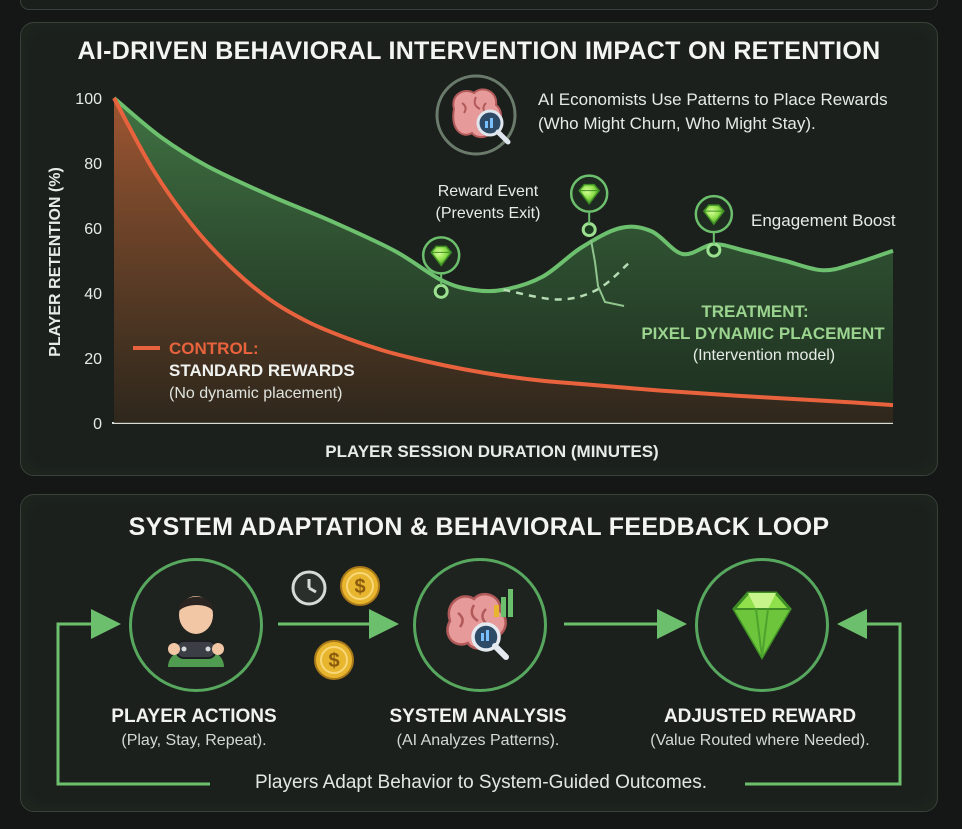  Describe the element at coordinates (196, 631) in the screenshot. I see `gamer-icon` at that location.